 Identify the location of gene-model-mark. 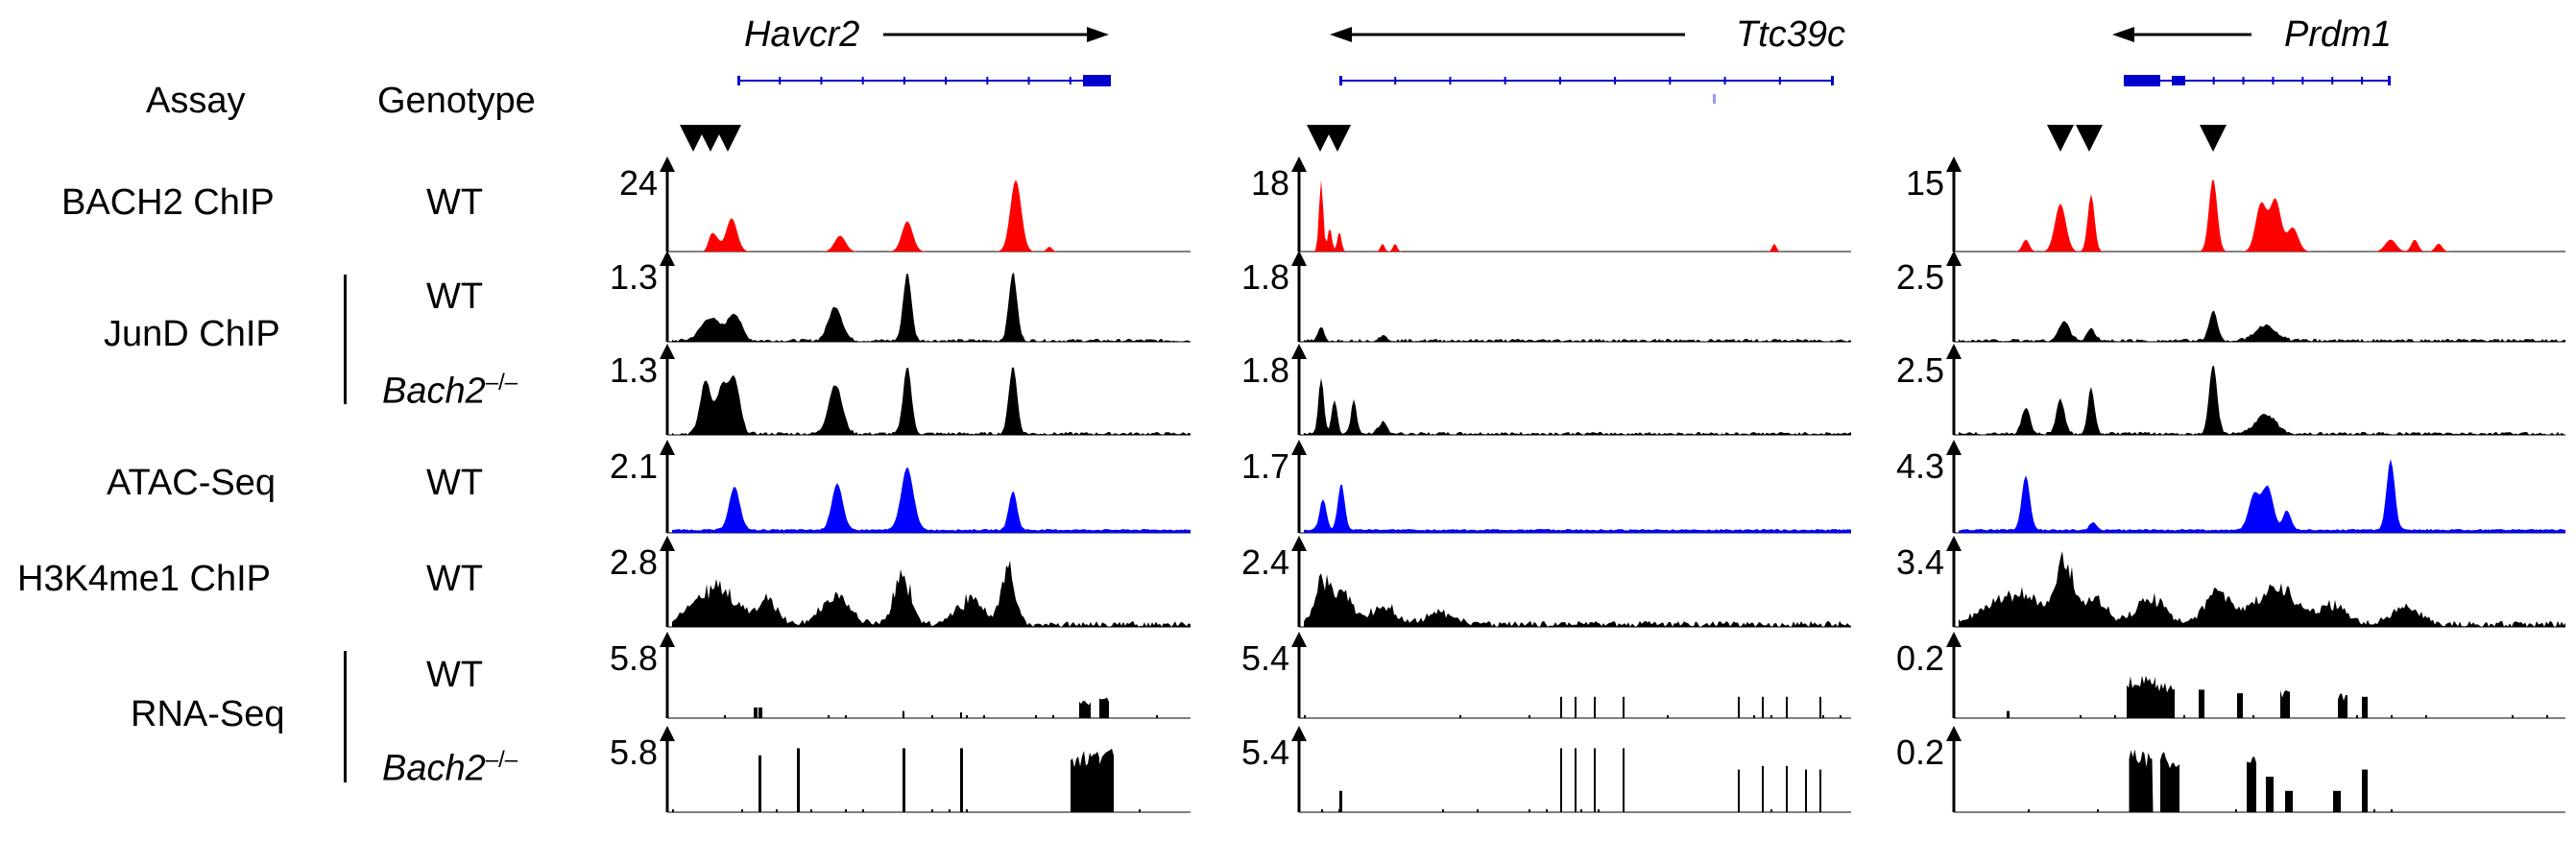
(1714, 99).